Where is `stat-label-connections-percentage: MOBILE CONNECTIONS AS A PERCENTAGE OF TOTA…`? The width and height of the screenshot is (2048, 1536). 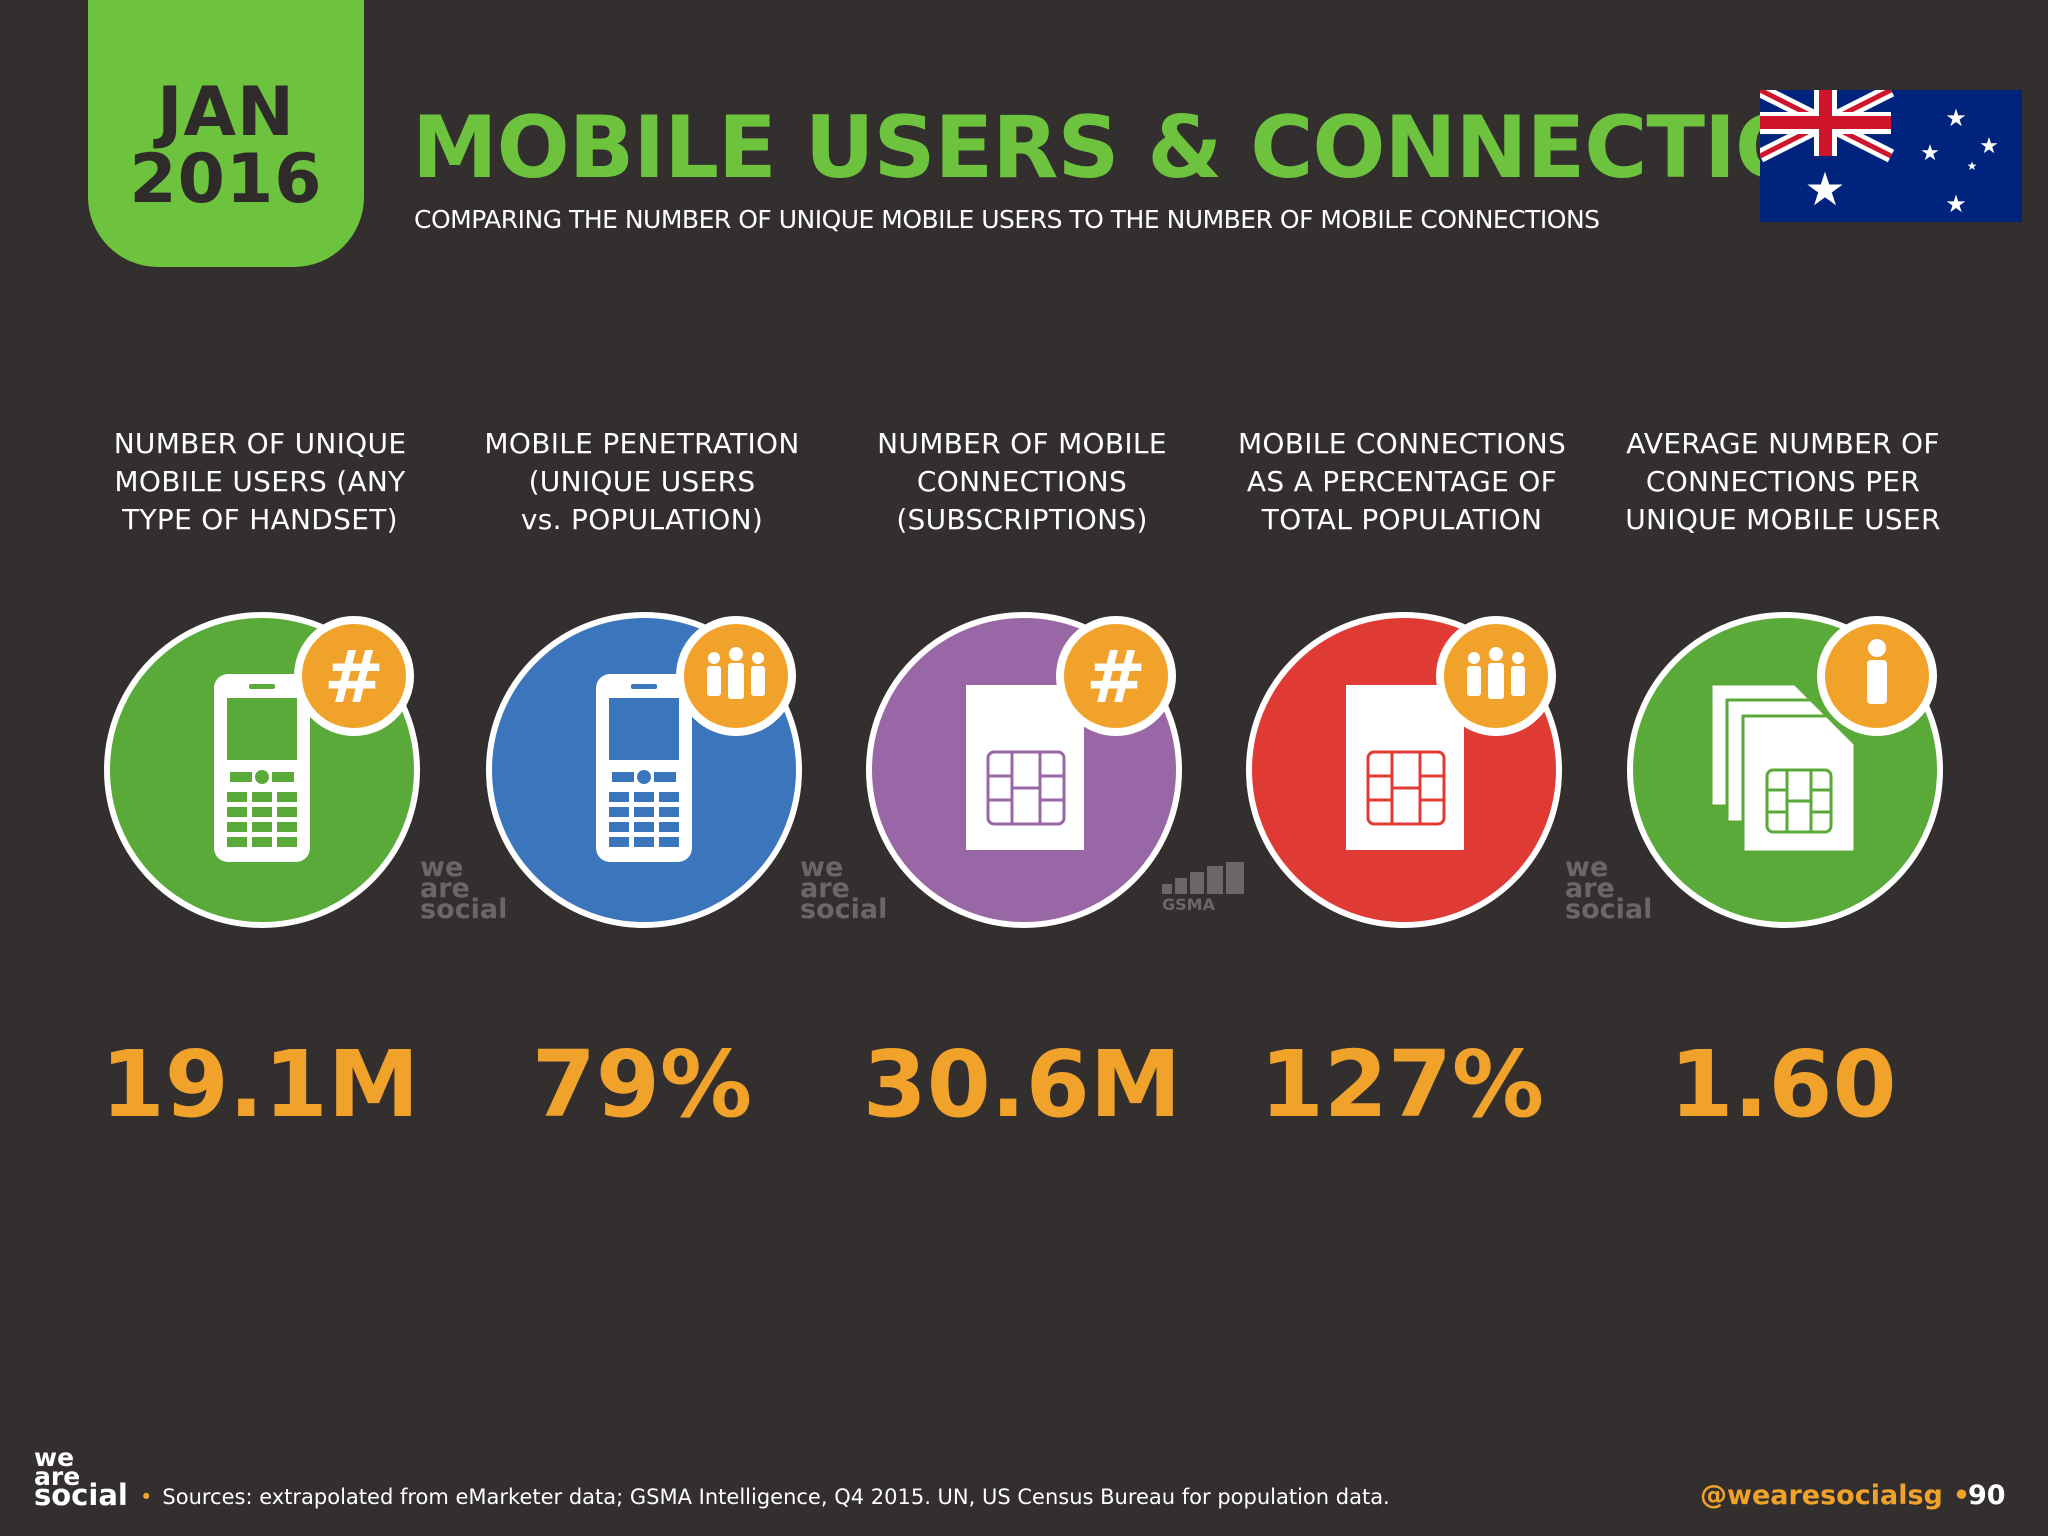 stat-label-connections-percentage: MOBILE CONNECTIONS AS A PERCENTAGE OF TOTA… is located at coordinates (1402, 481).